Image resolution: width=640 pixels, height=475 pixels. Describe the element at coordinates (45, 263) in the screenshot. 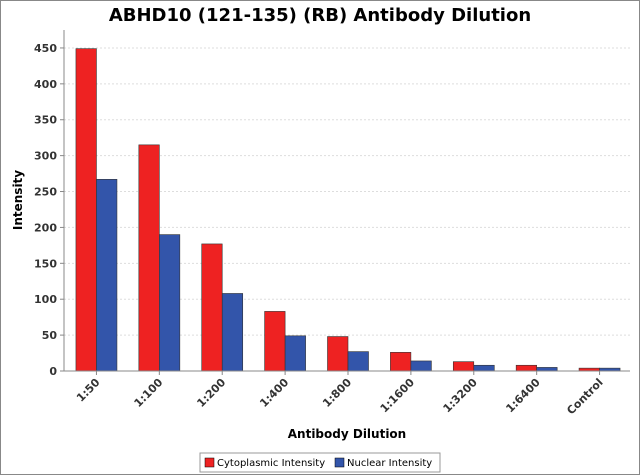

I see `y-tick-label: 150` at that location.